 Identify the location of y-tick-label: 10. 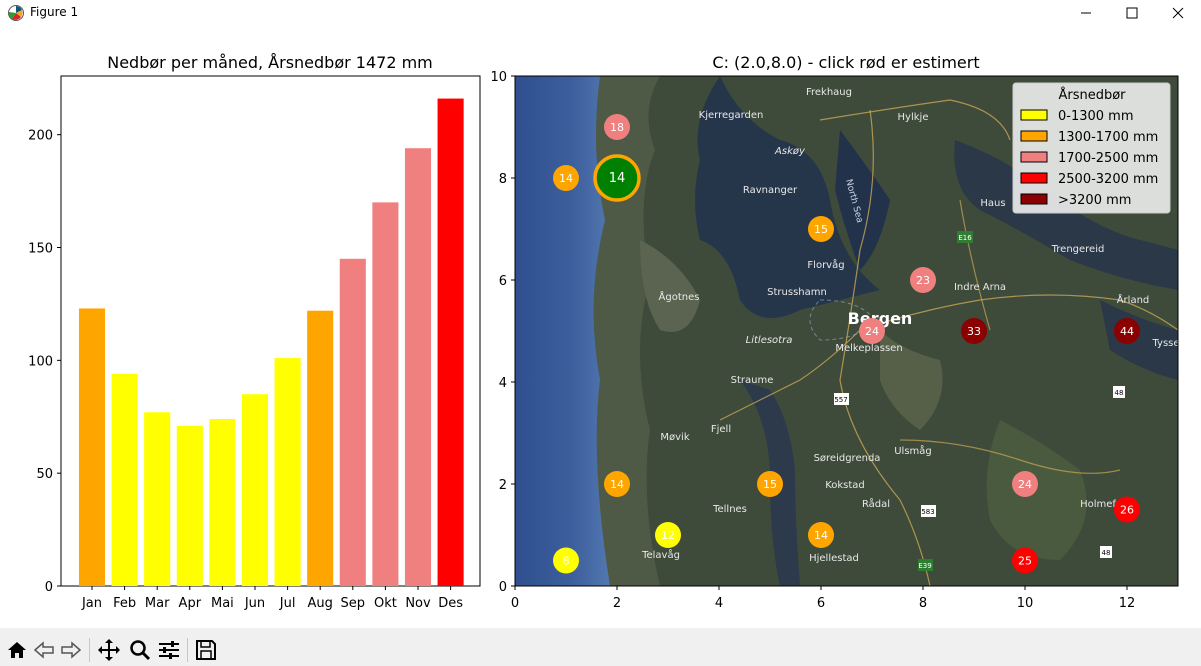
(498, 77).